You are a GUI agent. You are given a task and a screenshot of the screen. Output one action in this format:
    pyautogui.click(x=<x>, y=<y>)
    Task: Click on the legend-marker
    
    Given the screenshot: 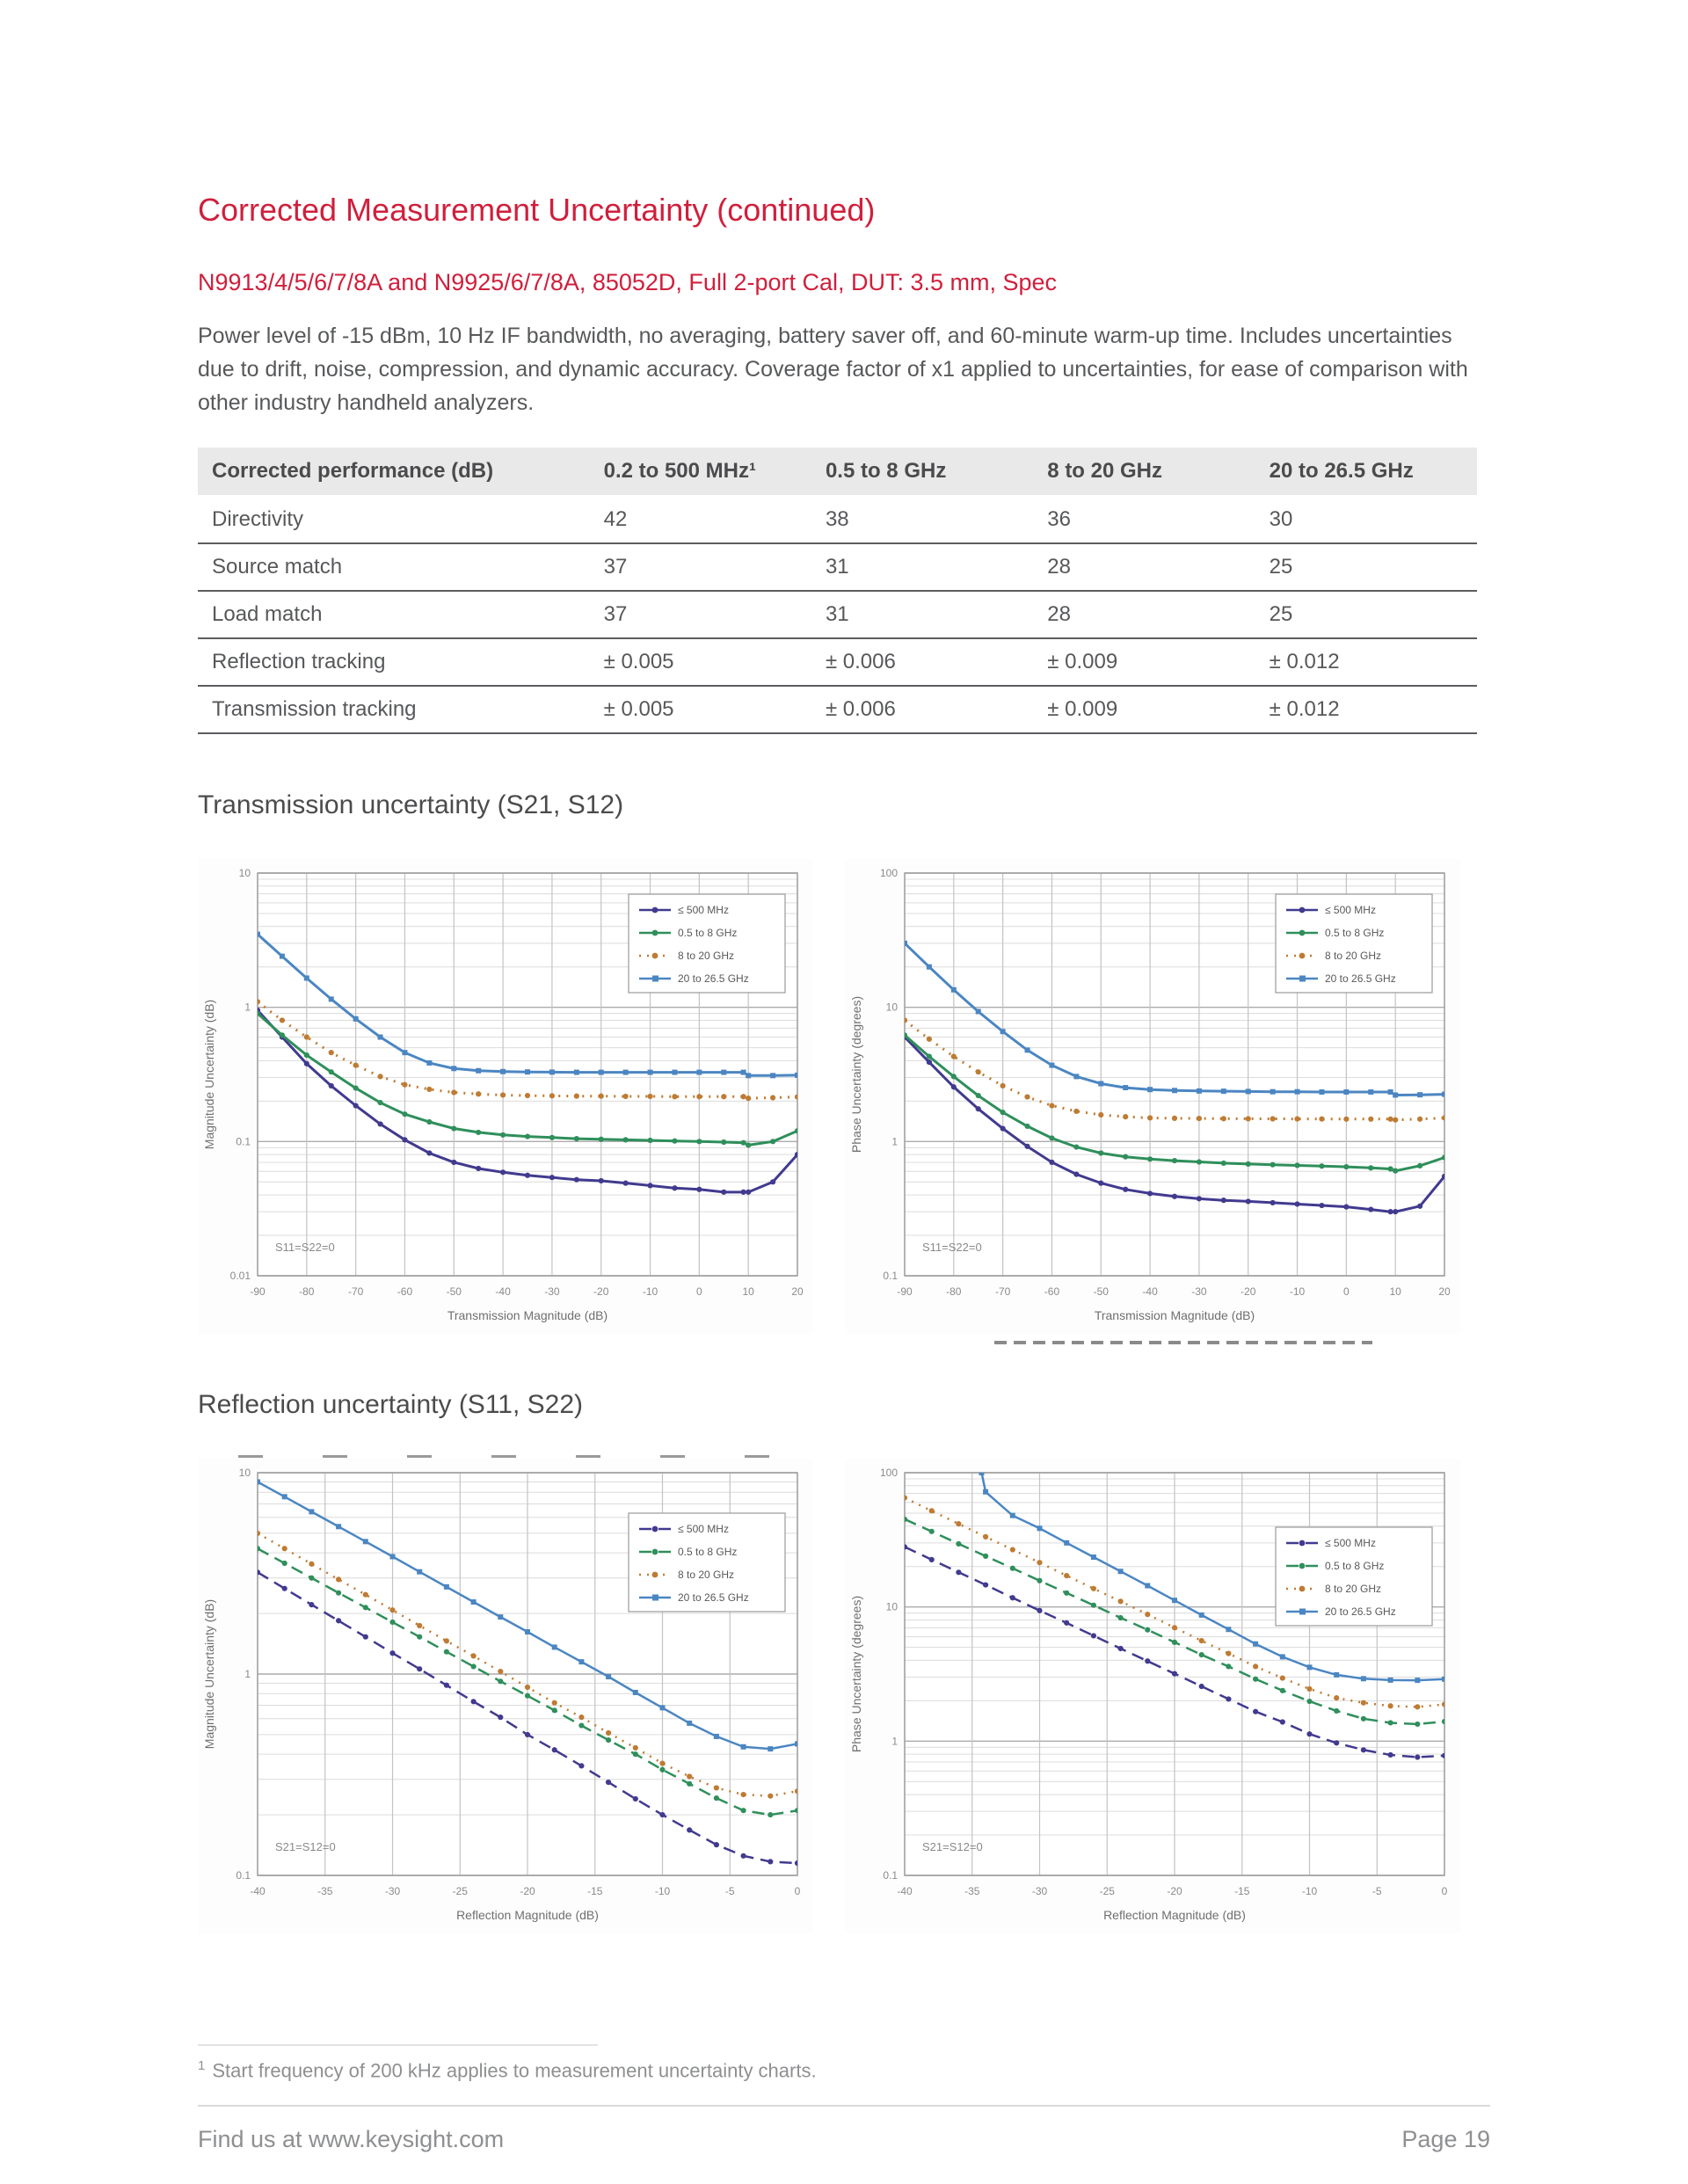 What is the action you would take?
    pyautogui.click(x=1302, y=1565)
    